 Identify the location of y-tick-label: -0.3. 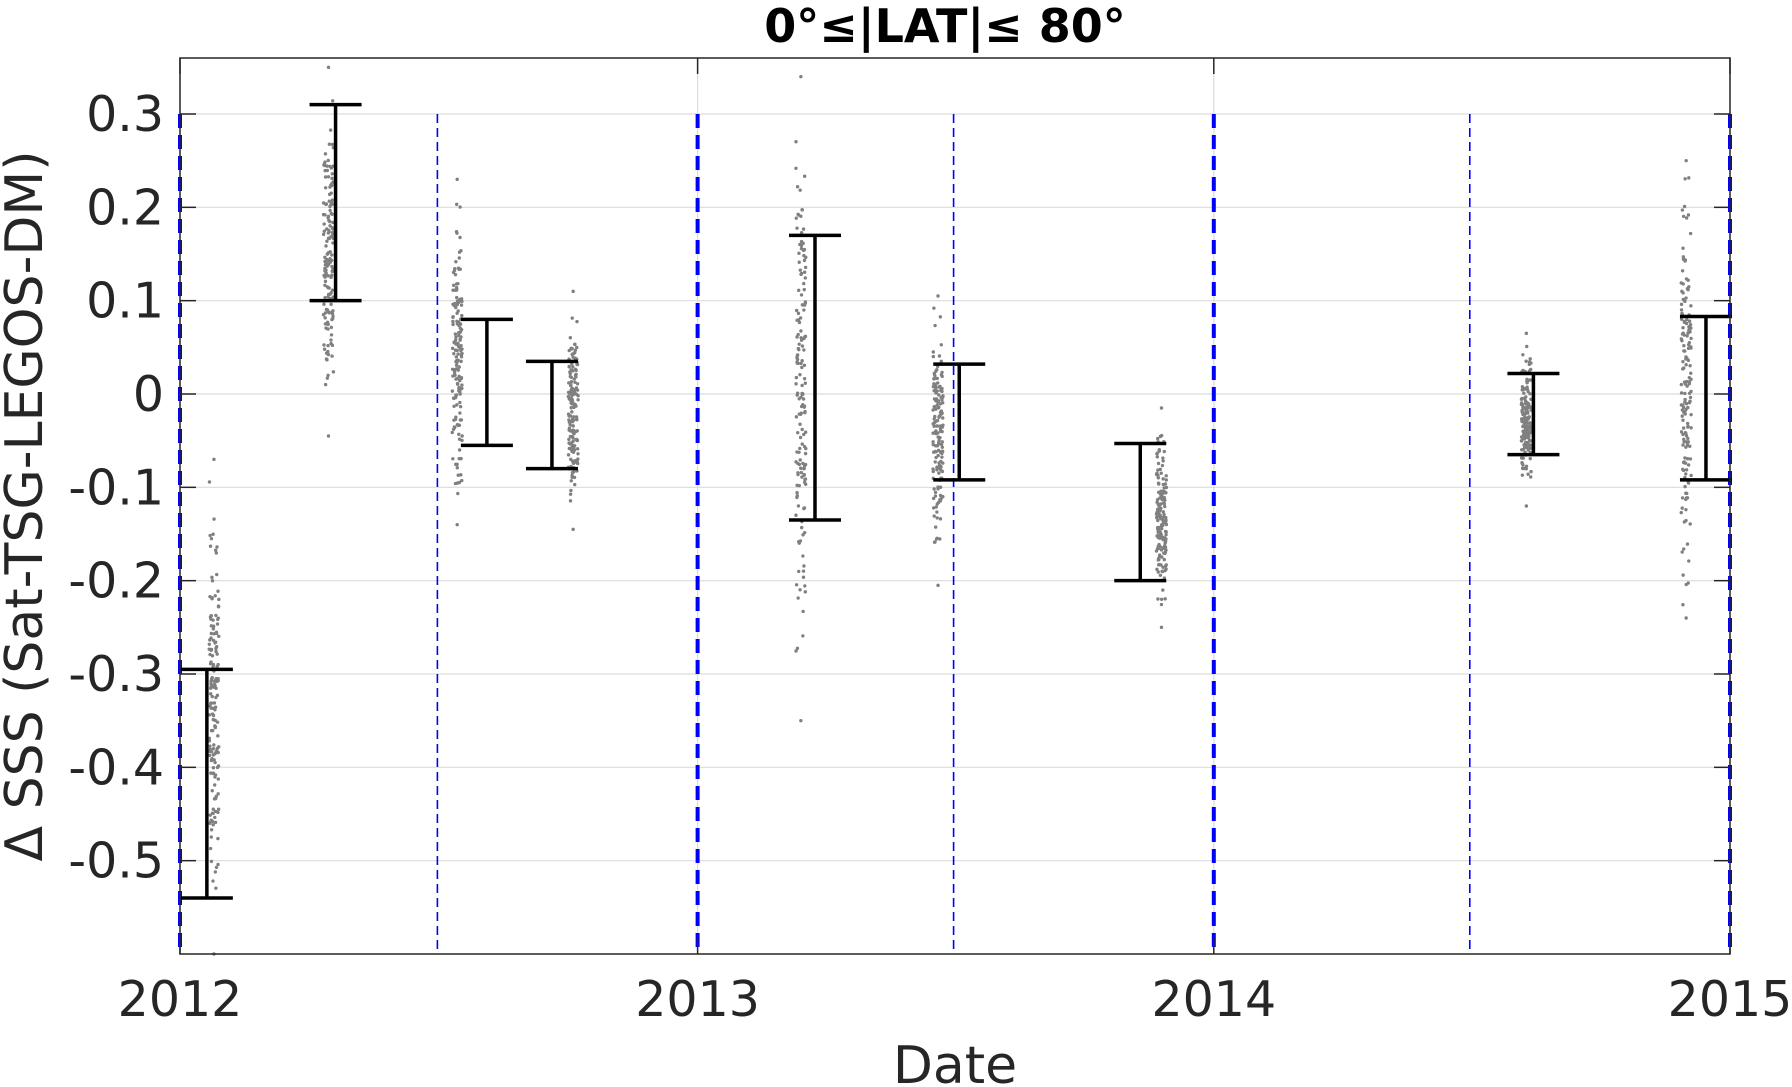
(116, 674).